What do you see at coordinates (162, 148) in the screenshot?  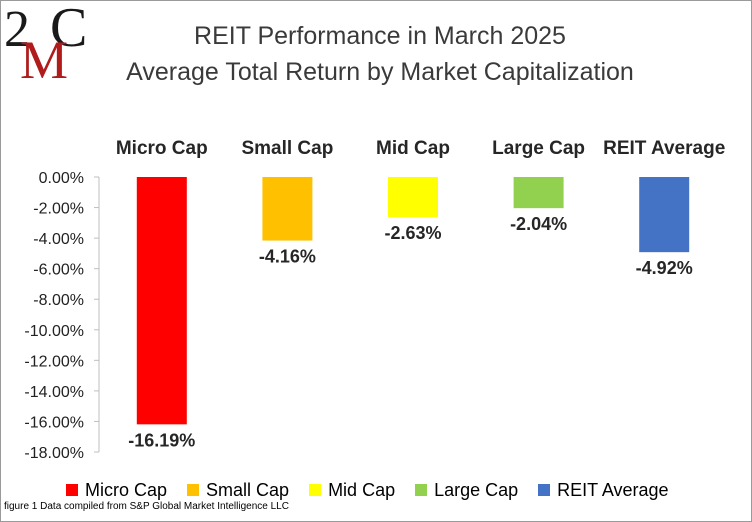 I see `category-label: Micro Cap` at bounding box center [162, 148].